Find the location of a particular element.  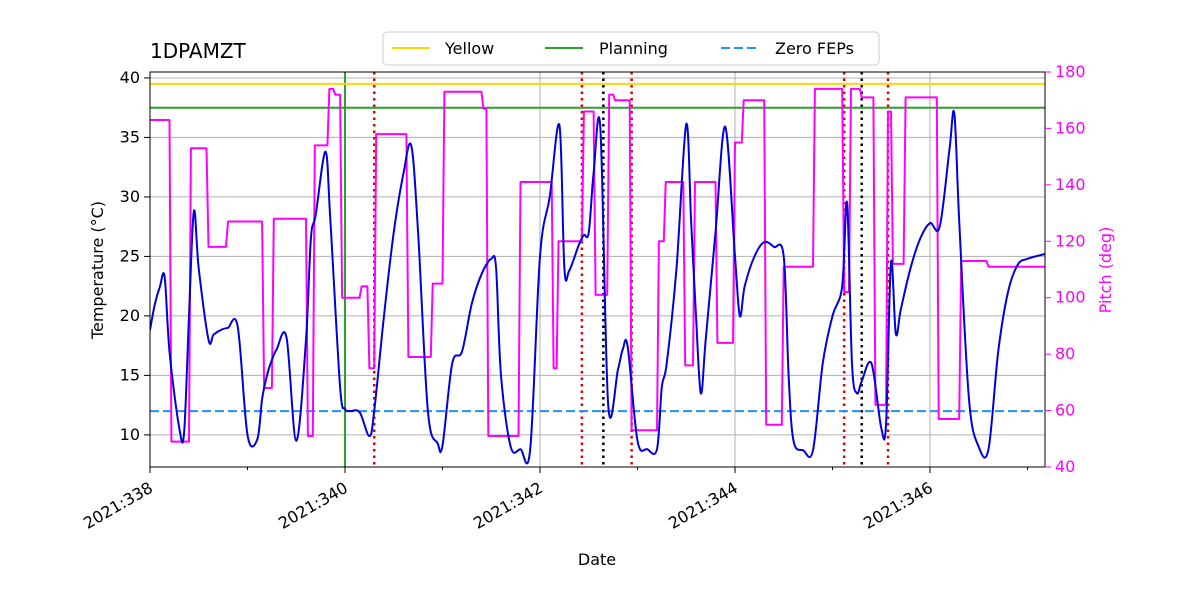

legend: Yellow Planning Zero FEPs is located at coordinates (631, 48).